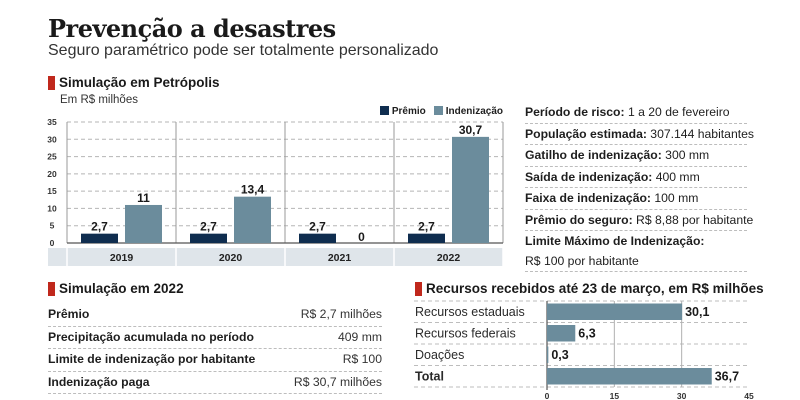 This screenshot has width=800, height=400. I want to click on x-tick-label: 2022, so click(449, 258).